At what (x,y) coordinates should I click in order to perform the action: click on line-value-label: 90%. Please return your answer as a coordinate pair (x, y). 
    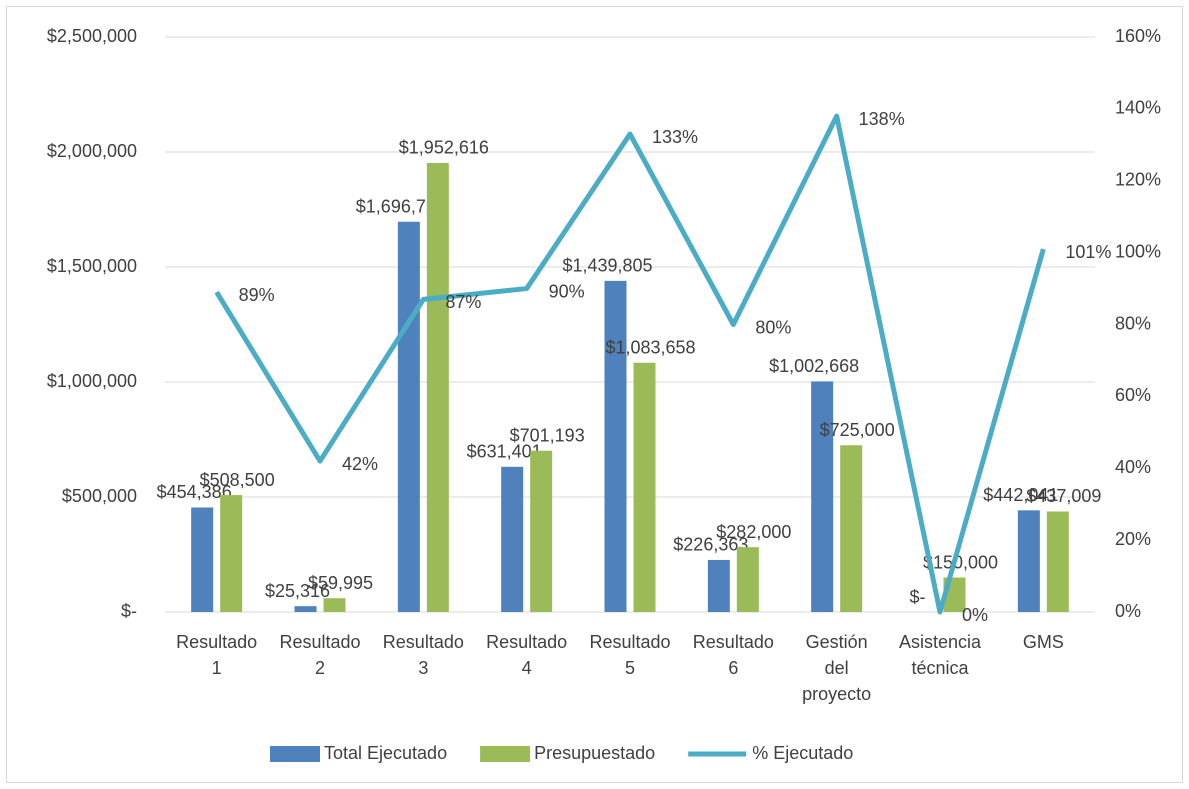
    Looking at the image, I should click on (567, 291).